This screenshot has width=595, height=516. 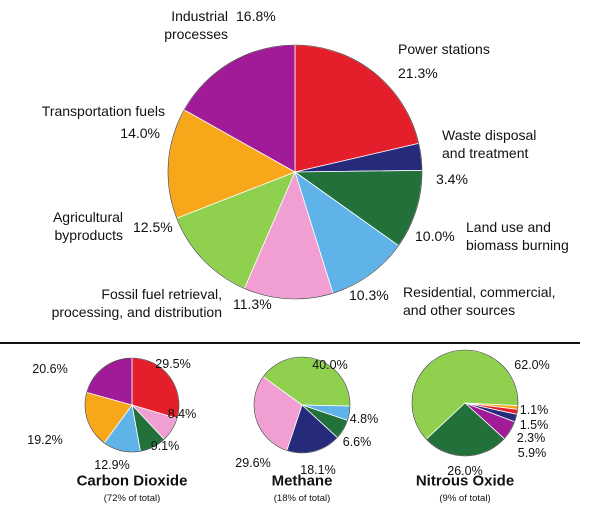 What do you see at coordinates (256, 16) in the screenshot?
I see `value-label: 16.8%` at bounding box center [256, 16].